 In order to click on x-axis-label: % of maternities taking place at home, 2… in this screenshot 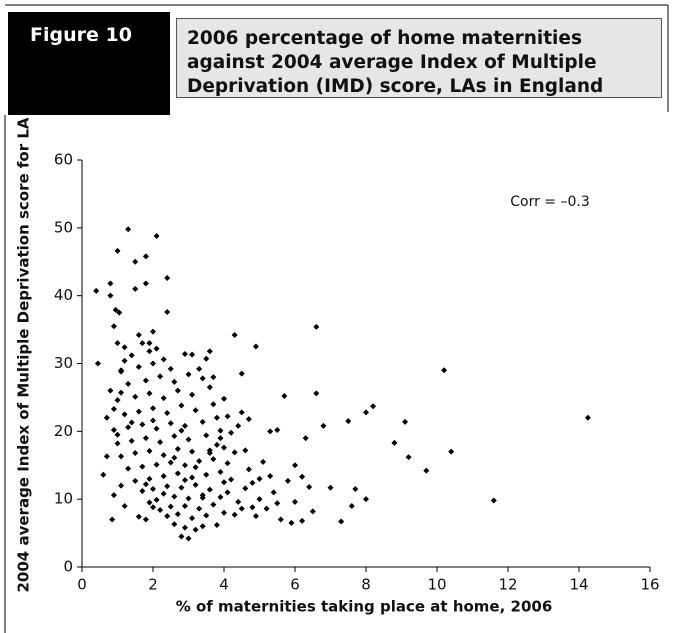, I will do `click(364, 607)`.